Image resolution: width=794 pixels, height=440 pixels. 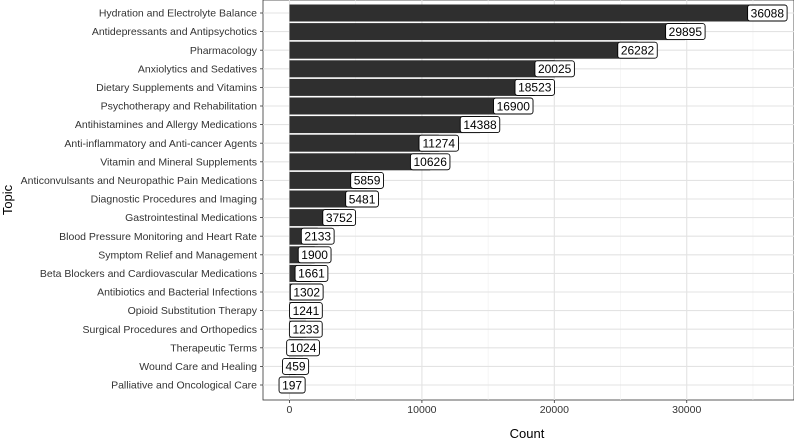 I want to click on data-label: 197, so click(x=292, y=385).